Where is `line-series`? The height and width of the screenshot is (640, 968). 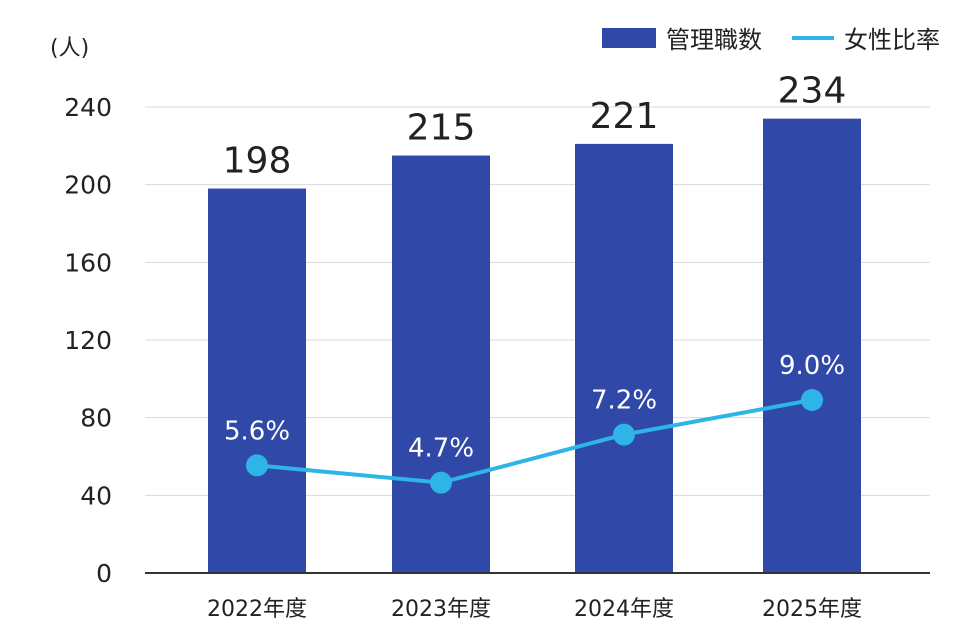 line-series is located at coordinates (534, 441).